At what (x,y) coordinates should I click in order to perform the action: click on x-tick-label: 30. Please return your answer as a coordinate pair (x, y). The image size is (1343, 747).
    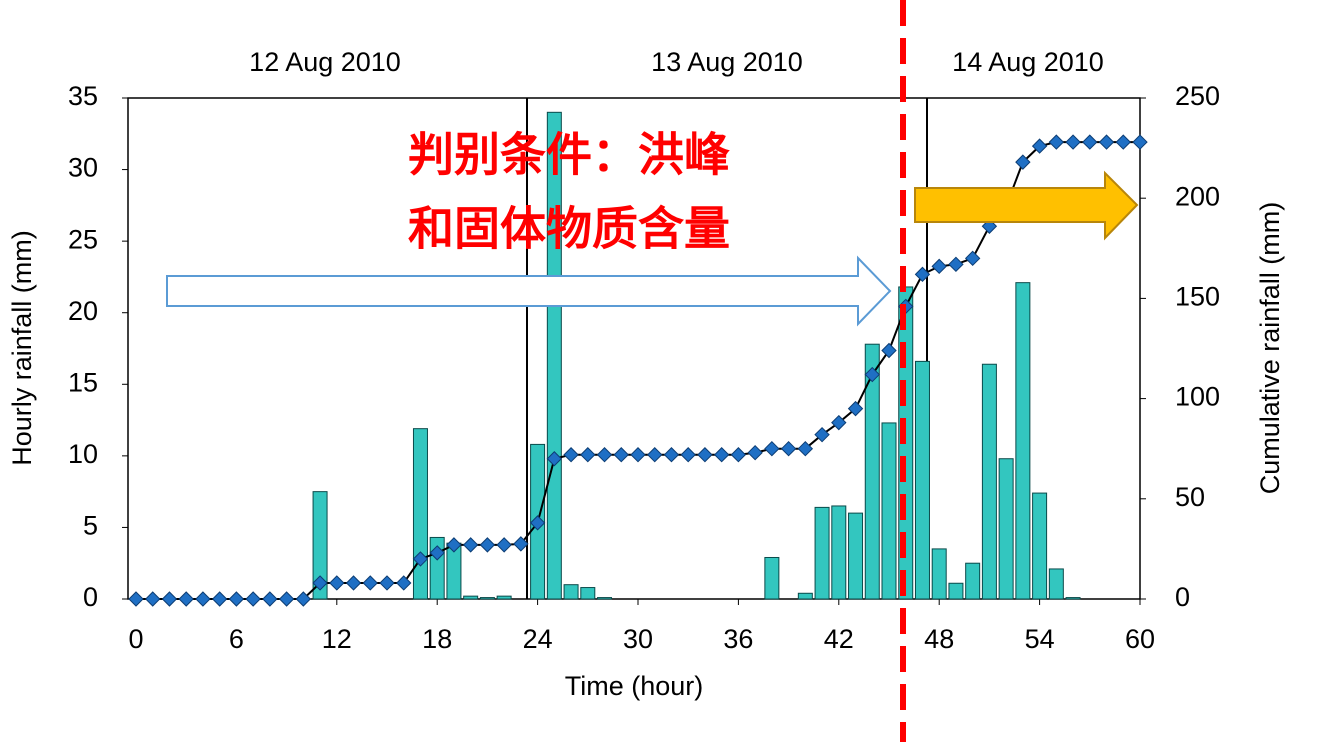
    Looking at the image, I should click on (638, 639).